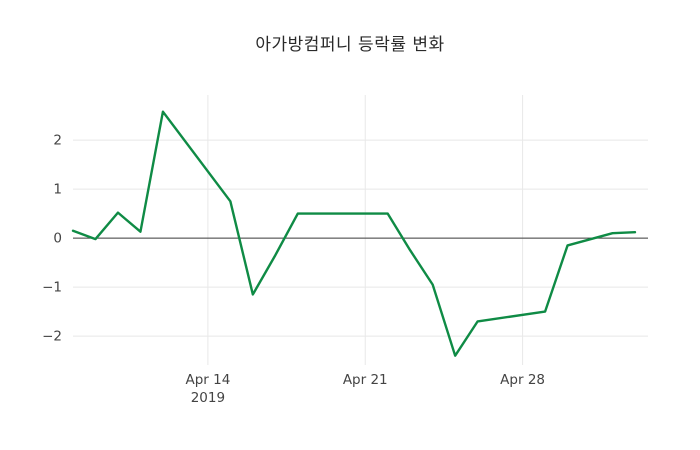 This screenshot has width=700, height=450. I want to click on x-tick-year-label: 2019, so click(208, 398).